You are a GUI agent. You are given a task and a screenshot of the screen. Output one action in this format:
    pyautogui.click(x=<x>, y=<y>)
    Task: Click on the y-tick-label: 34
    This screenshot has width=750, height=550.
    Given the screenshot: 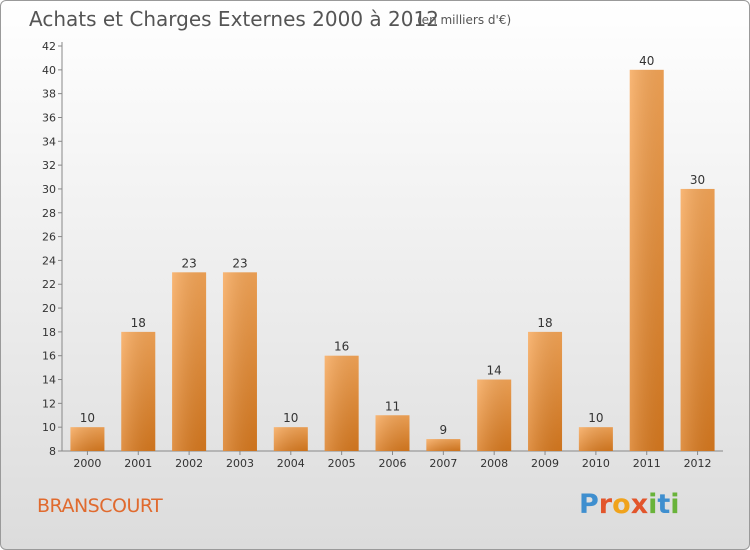 What is the action you would take?
    pyautogui.click(x=49, y=141)
    